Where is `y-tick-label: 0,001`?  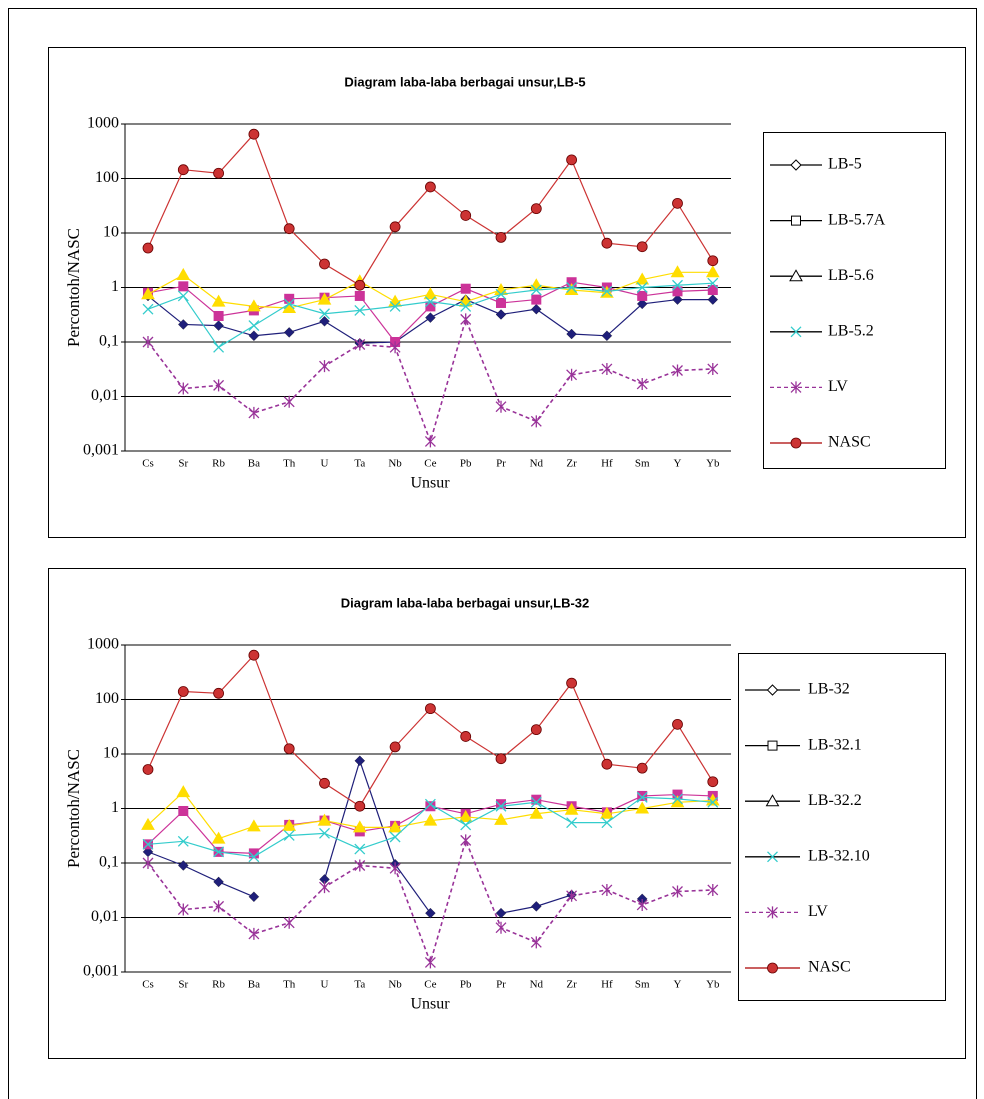
y-tick-label: 0,001 is located at coordinates (101, 450).